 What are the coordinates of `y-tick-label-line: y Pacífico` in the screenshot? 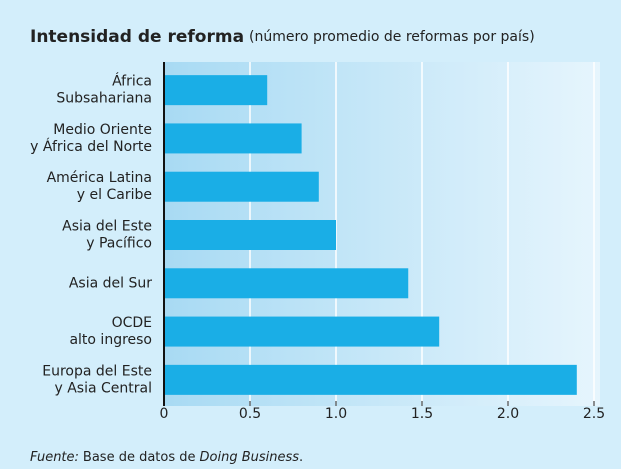 It's located at (119, 244).